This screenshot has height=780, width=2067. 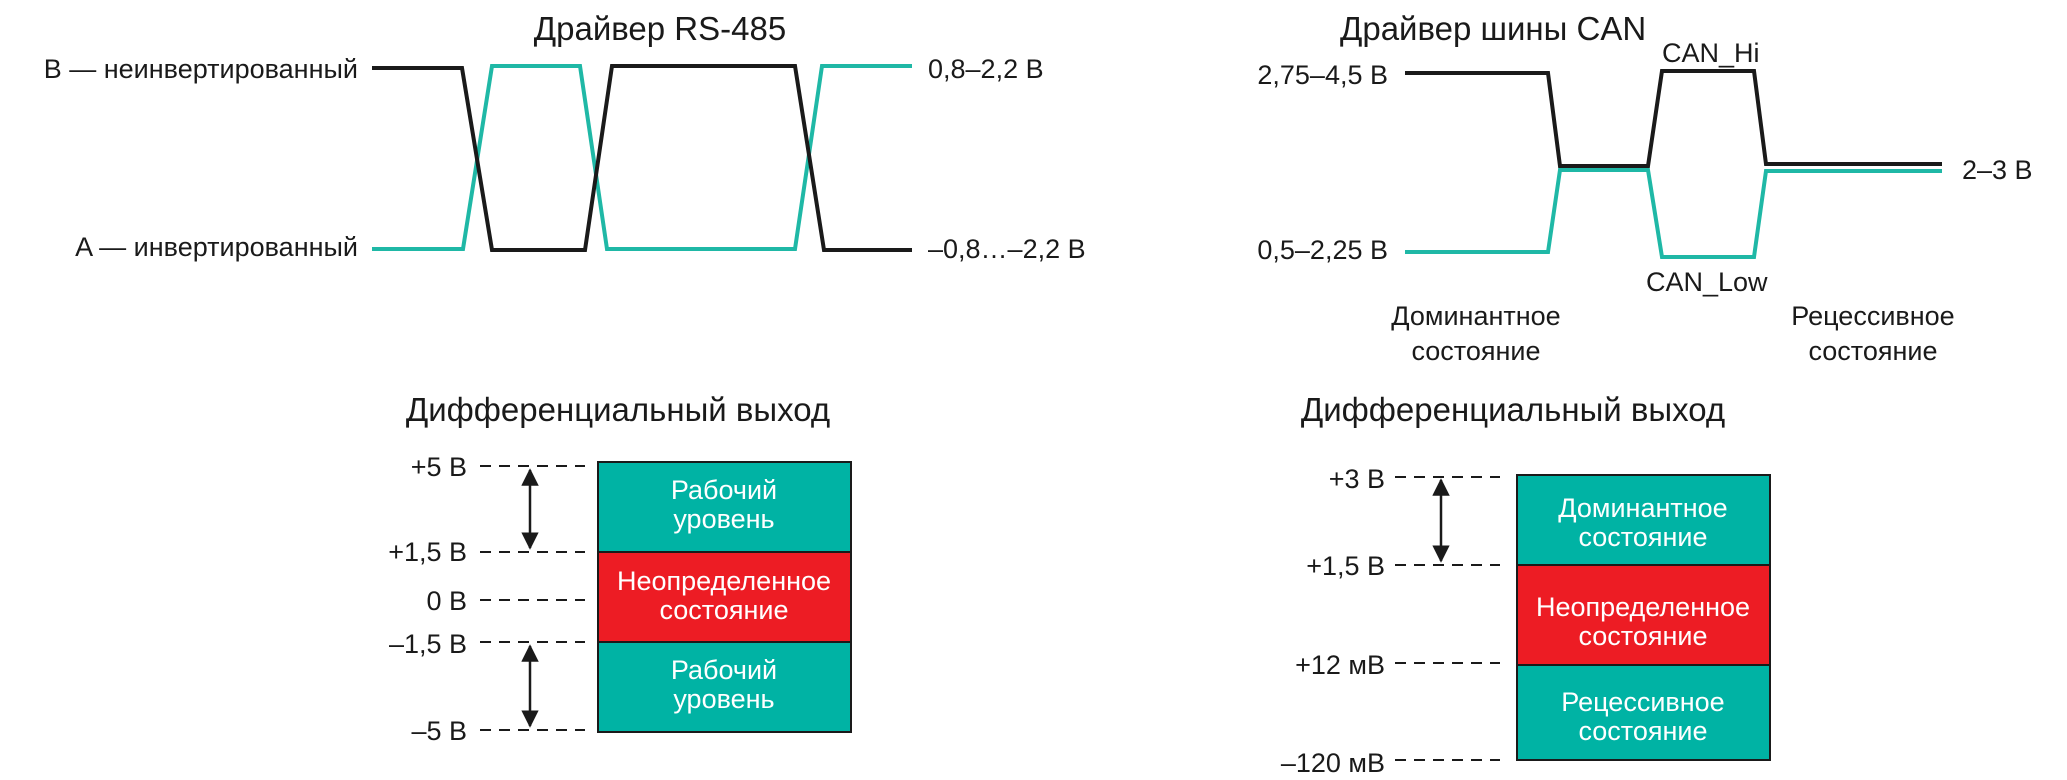 What do you see at coordinates (1007, 249) in the screenshot?
I see `rs485-low-level: –0,8…–2,2 В` at bounding box center [1007, 249].